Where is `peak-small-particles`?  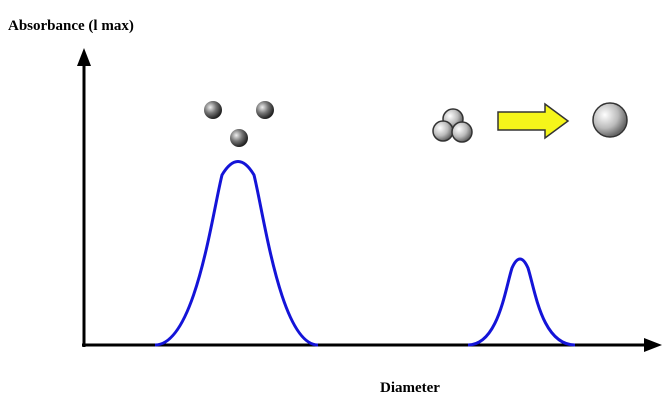
peak-small-particles is located at coordinates (236, 253).